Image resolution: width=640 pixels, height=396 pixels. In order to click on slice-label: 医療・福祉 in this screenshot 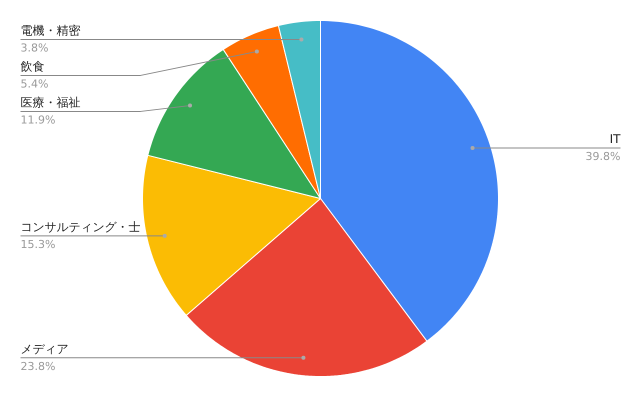, I will do `click(50, 102)`.